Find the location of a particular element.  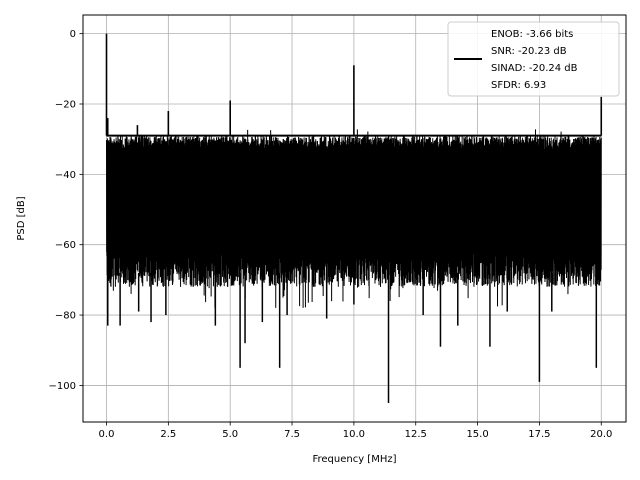

x-tick-label: 2.5 is located at coordinates (168, 434).